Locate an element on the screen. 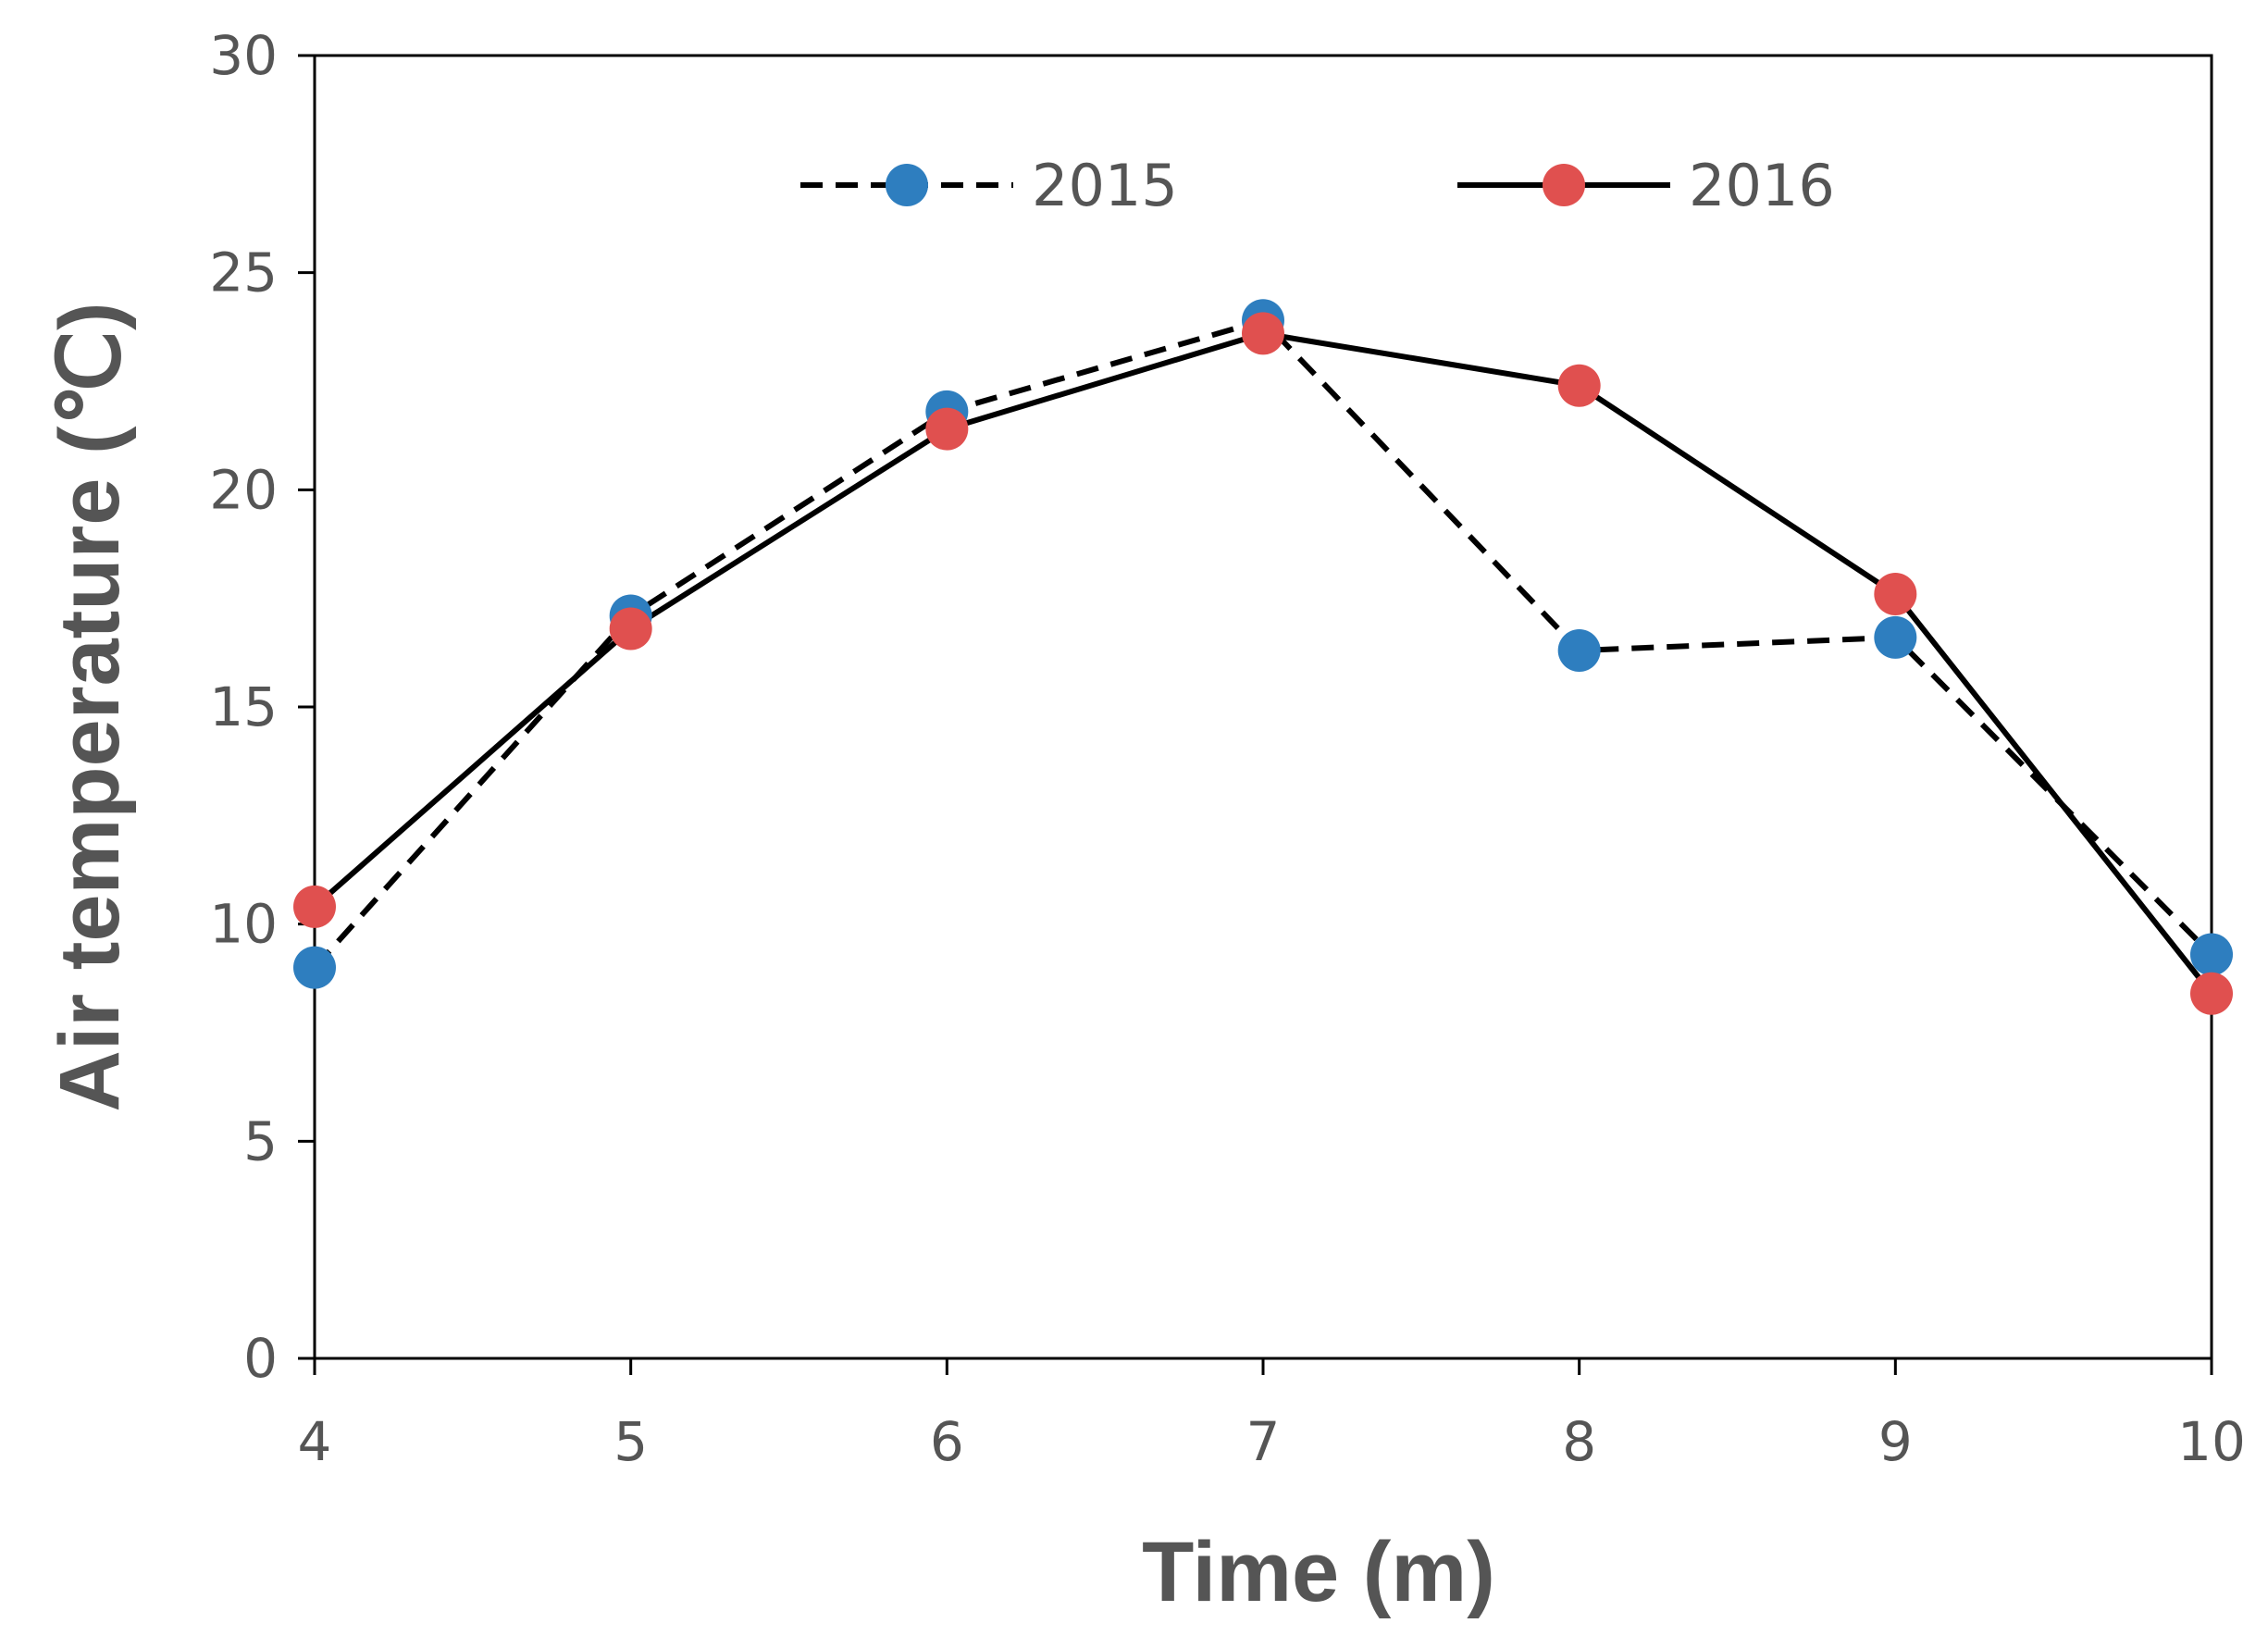 The width and height of the screenshot is (2268, 1648). y-axis: 0 5 10 15 20 25 30 is located at coordinates (262, 707).